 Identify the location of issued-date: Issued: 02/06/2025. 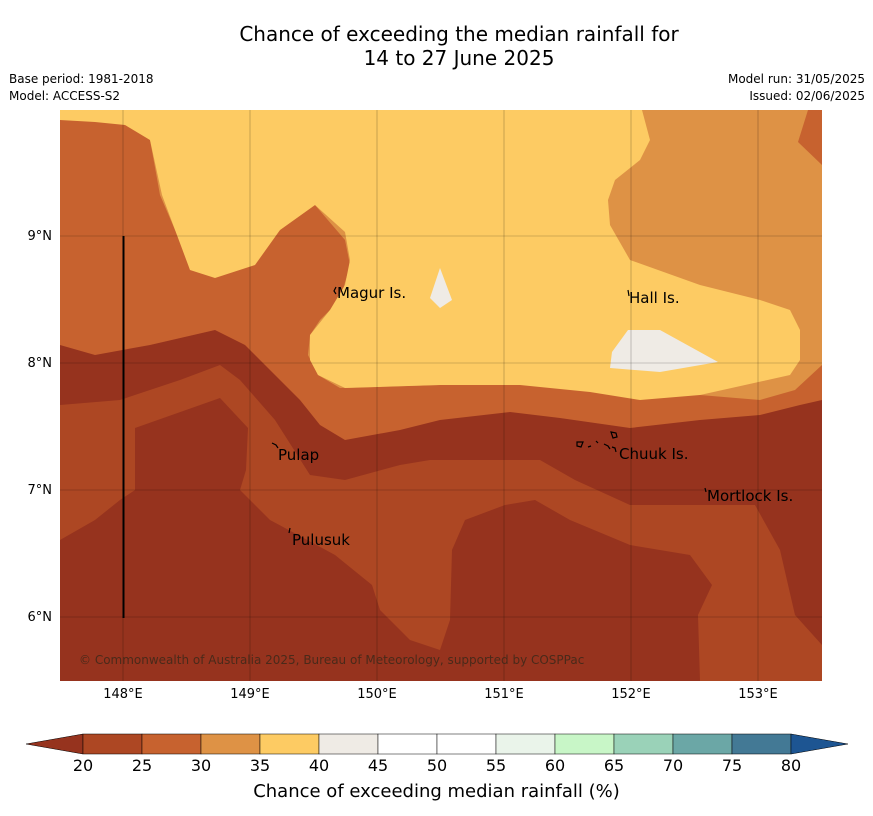
(807, 96).